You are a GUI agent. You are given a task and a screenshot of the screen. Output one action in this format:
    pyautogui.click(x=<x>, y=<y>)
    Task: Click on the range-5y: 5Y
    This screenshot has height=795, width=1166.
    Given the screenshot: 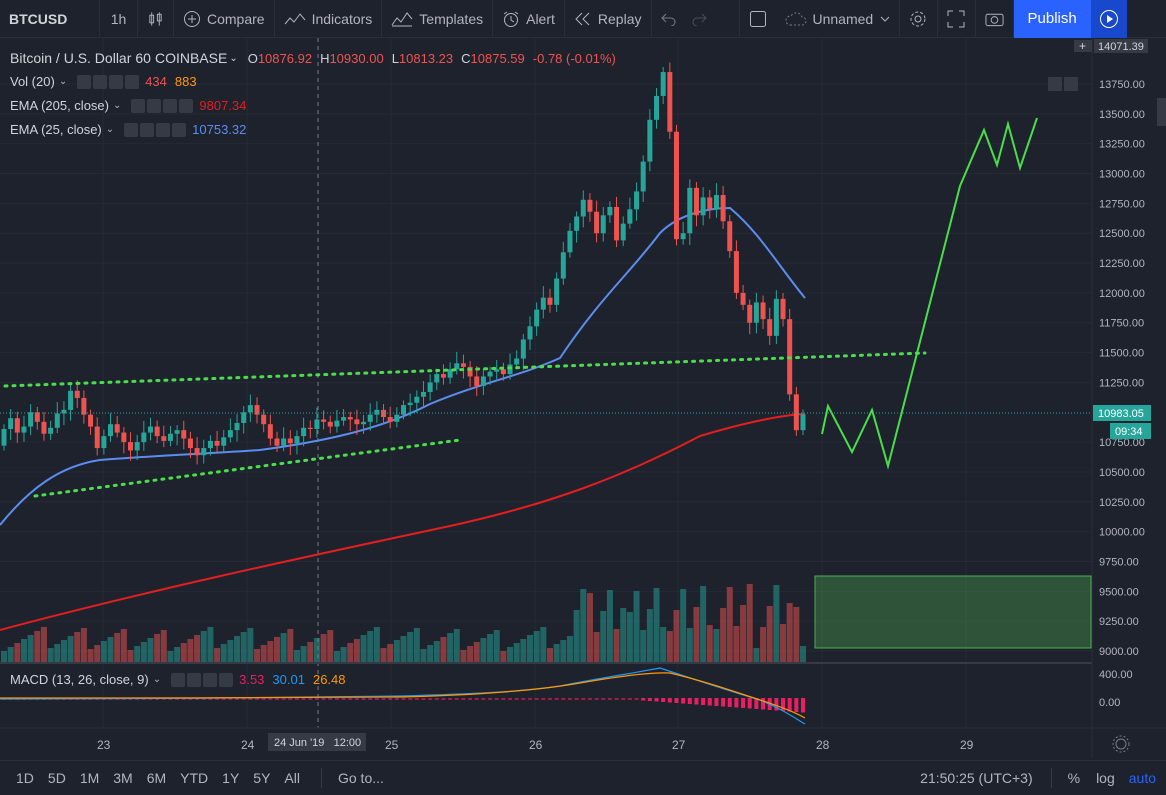 What is the action you would take?
    pyautogui.click(x=262, y=778)
    